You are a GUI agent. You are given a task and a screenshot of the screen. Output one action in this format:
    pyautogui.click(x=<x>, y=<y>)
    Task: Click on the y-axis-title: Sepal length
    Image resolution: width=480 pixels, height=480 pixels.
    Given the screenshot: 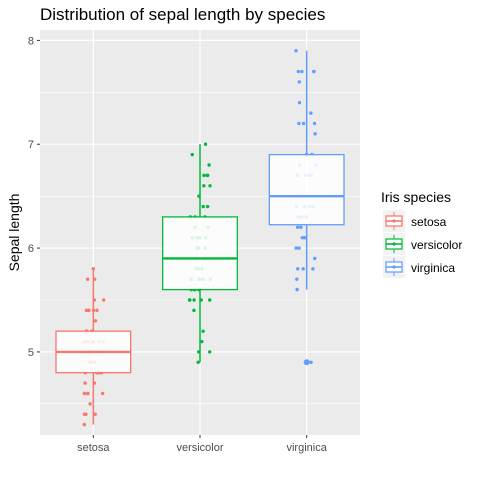 What is the action you would take?
    pyautogui.click(x=14, y=233)
    